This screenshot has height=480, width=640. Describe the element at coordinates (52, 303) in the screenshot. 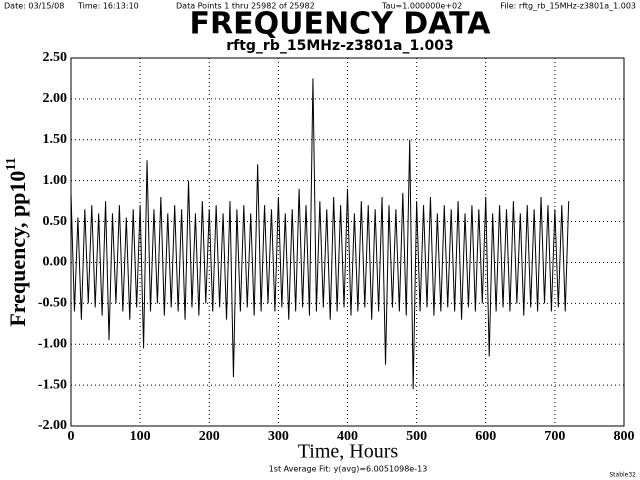

I see `y-tick-label: -0.50` at that location.